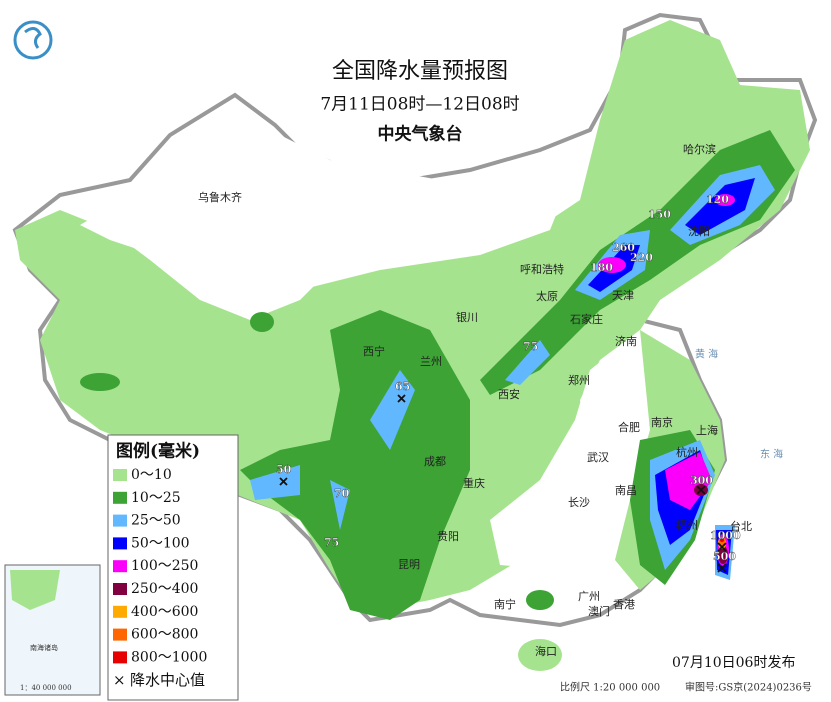 The width and height of the screenshot is (831, 702). What do you see at coordinates (467, 317) in the screenshot?
I see `city-label: 银川` at bounding box center [467, 317].